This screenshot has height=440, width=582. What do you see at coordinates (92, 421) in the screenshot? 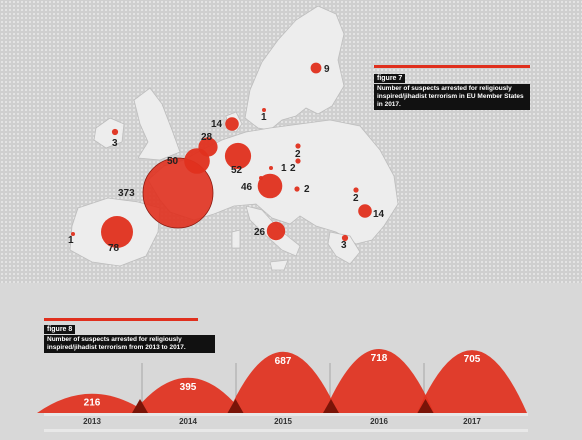
I see `year-label-2013: 2013` at bounding box center [92, 421].